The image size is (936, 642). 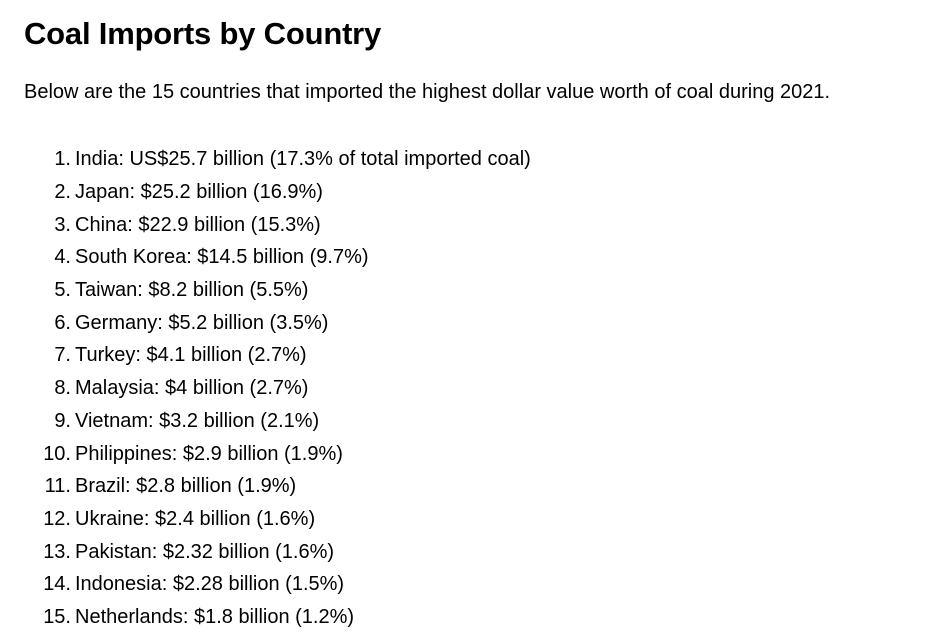 I want to click on list-item-text: Indonesia: $2.28 billion (1.5%), so click(x=210, y=584).